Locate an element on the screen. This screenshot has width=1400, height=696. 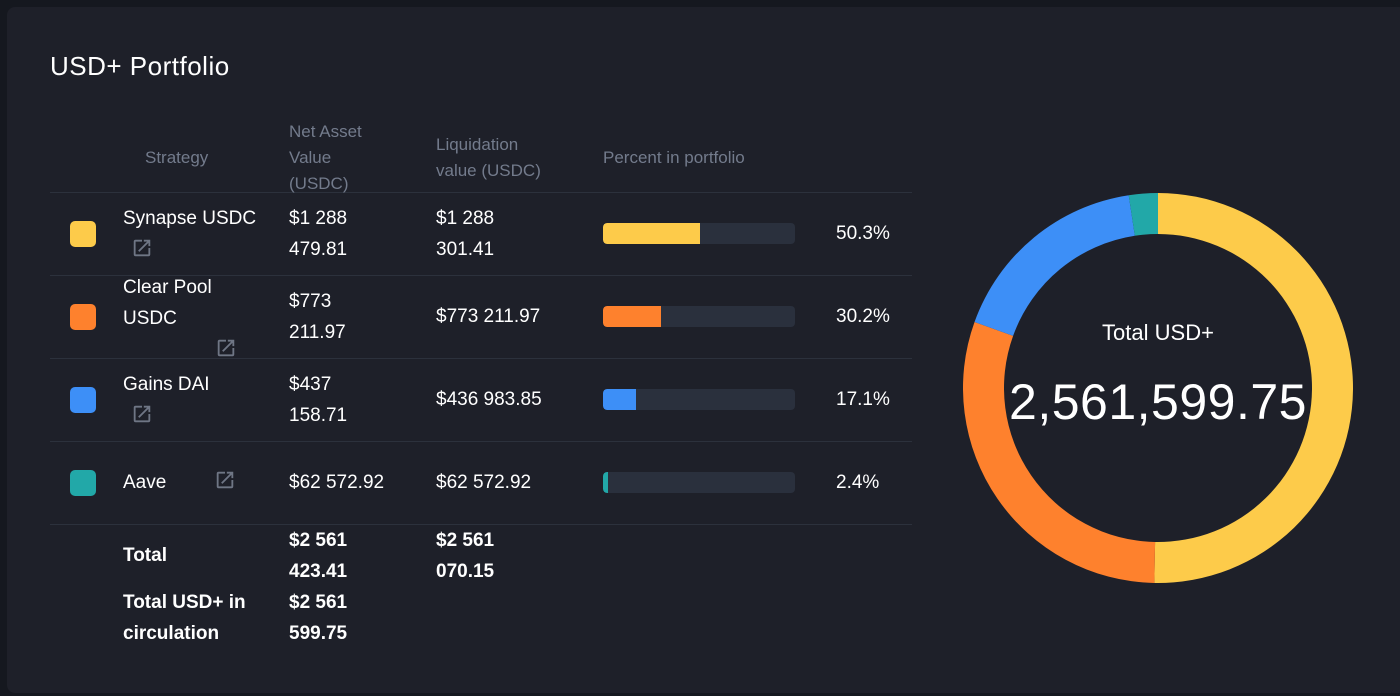
liquidation-value: $436 983.85 is located at coordinates (506, 399).